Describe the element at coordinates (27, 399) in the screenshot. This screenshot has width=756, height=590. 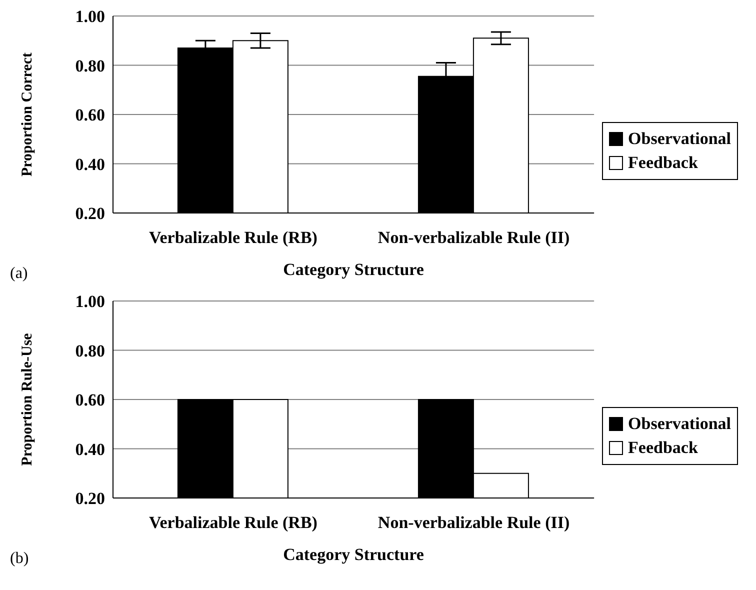
I see `y-axis-title: Proportion Rule-Use` at that location.